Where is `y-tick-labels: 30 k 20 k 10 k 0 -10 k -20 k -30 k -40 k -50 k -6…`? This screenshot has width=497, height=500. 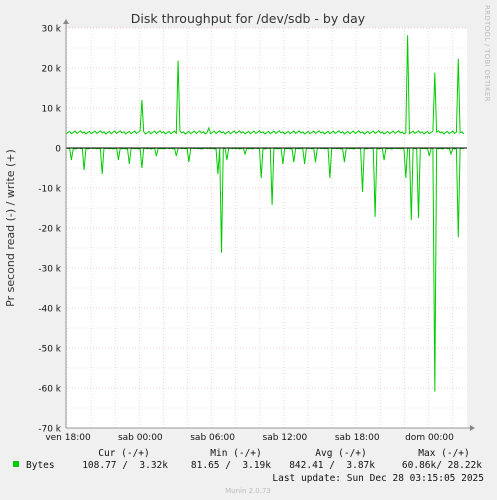
y-tick-labels: 30 k 20 k 10 k 0 -10 k -20 k -30 k -40 k -50 k -6… is located at coordinates (50, 230).